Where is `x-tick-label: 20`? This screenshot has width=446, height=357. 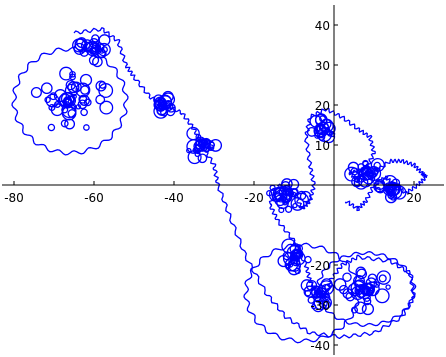
x-tick-label: 20 is located at coordinates (413, 198).